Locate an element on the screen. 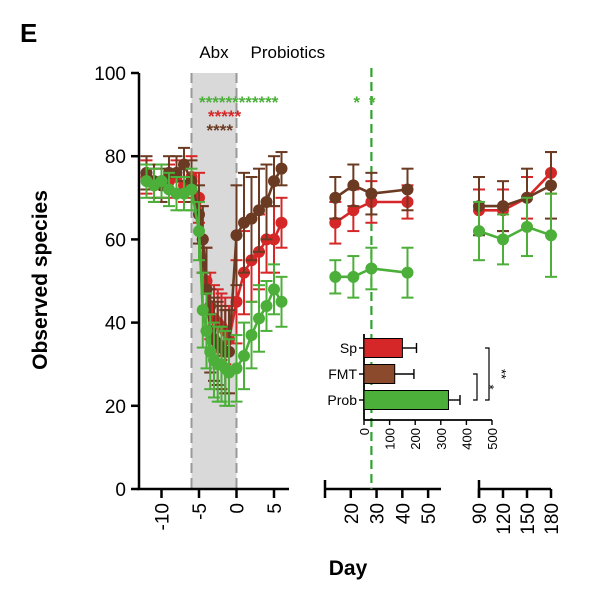  significance-star: ***** is located at coordinates (224, 116).